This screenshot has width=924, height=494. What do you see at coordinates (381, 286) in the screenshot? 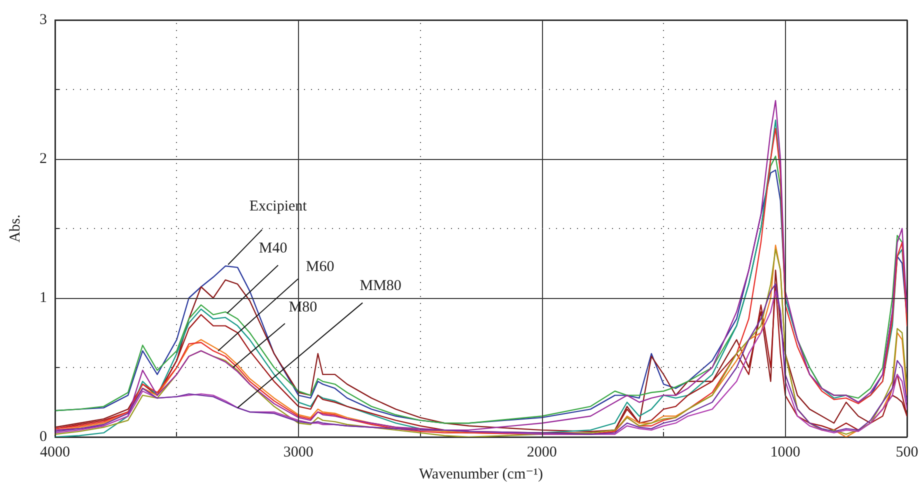
I see `annotation: MM80` at bounding box center [381, 286].